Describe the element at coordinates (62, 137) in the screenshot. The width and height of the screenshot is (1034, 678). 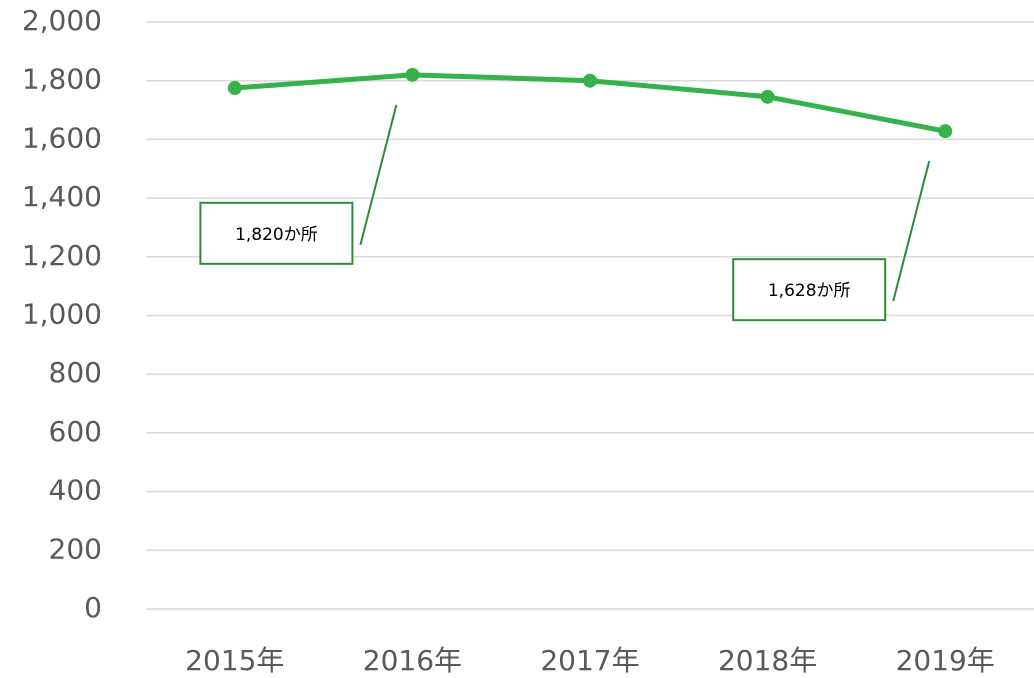
I see `y-tick-label: 1,600` at that location.